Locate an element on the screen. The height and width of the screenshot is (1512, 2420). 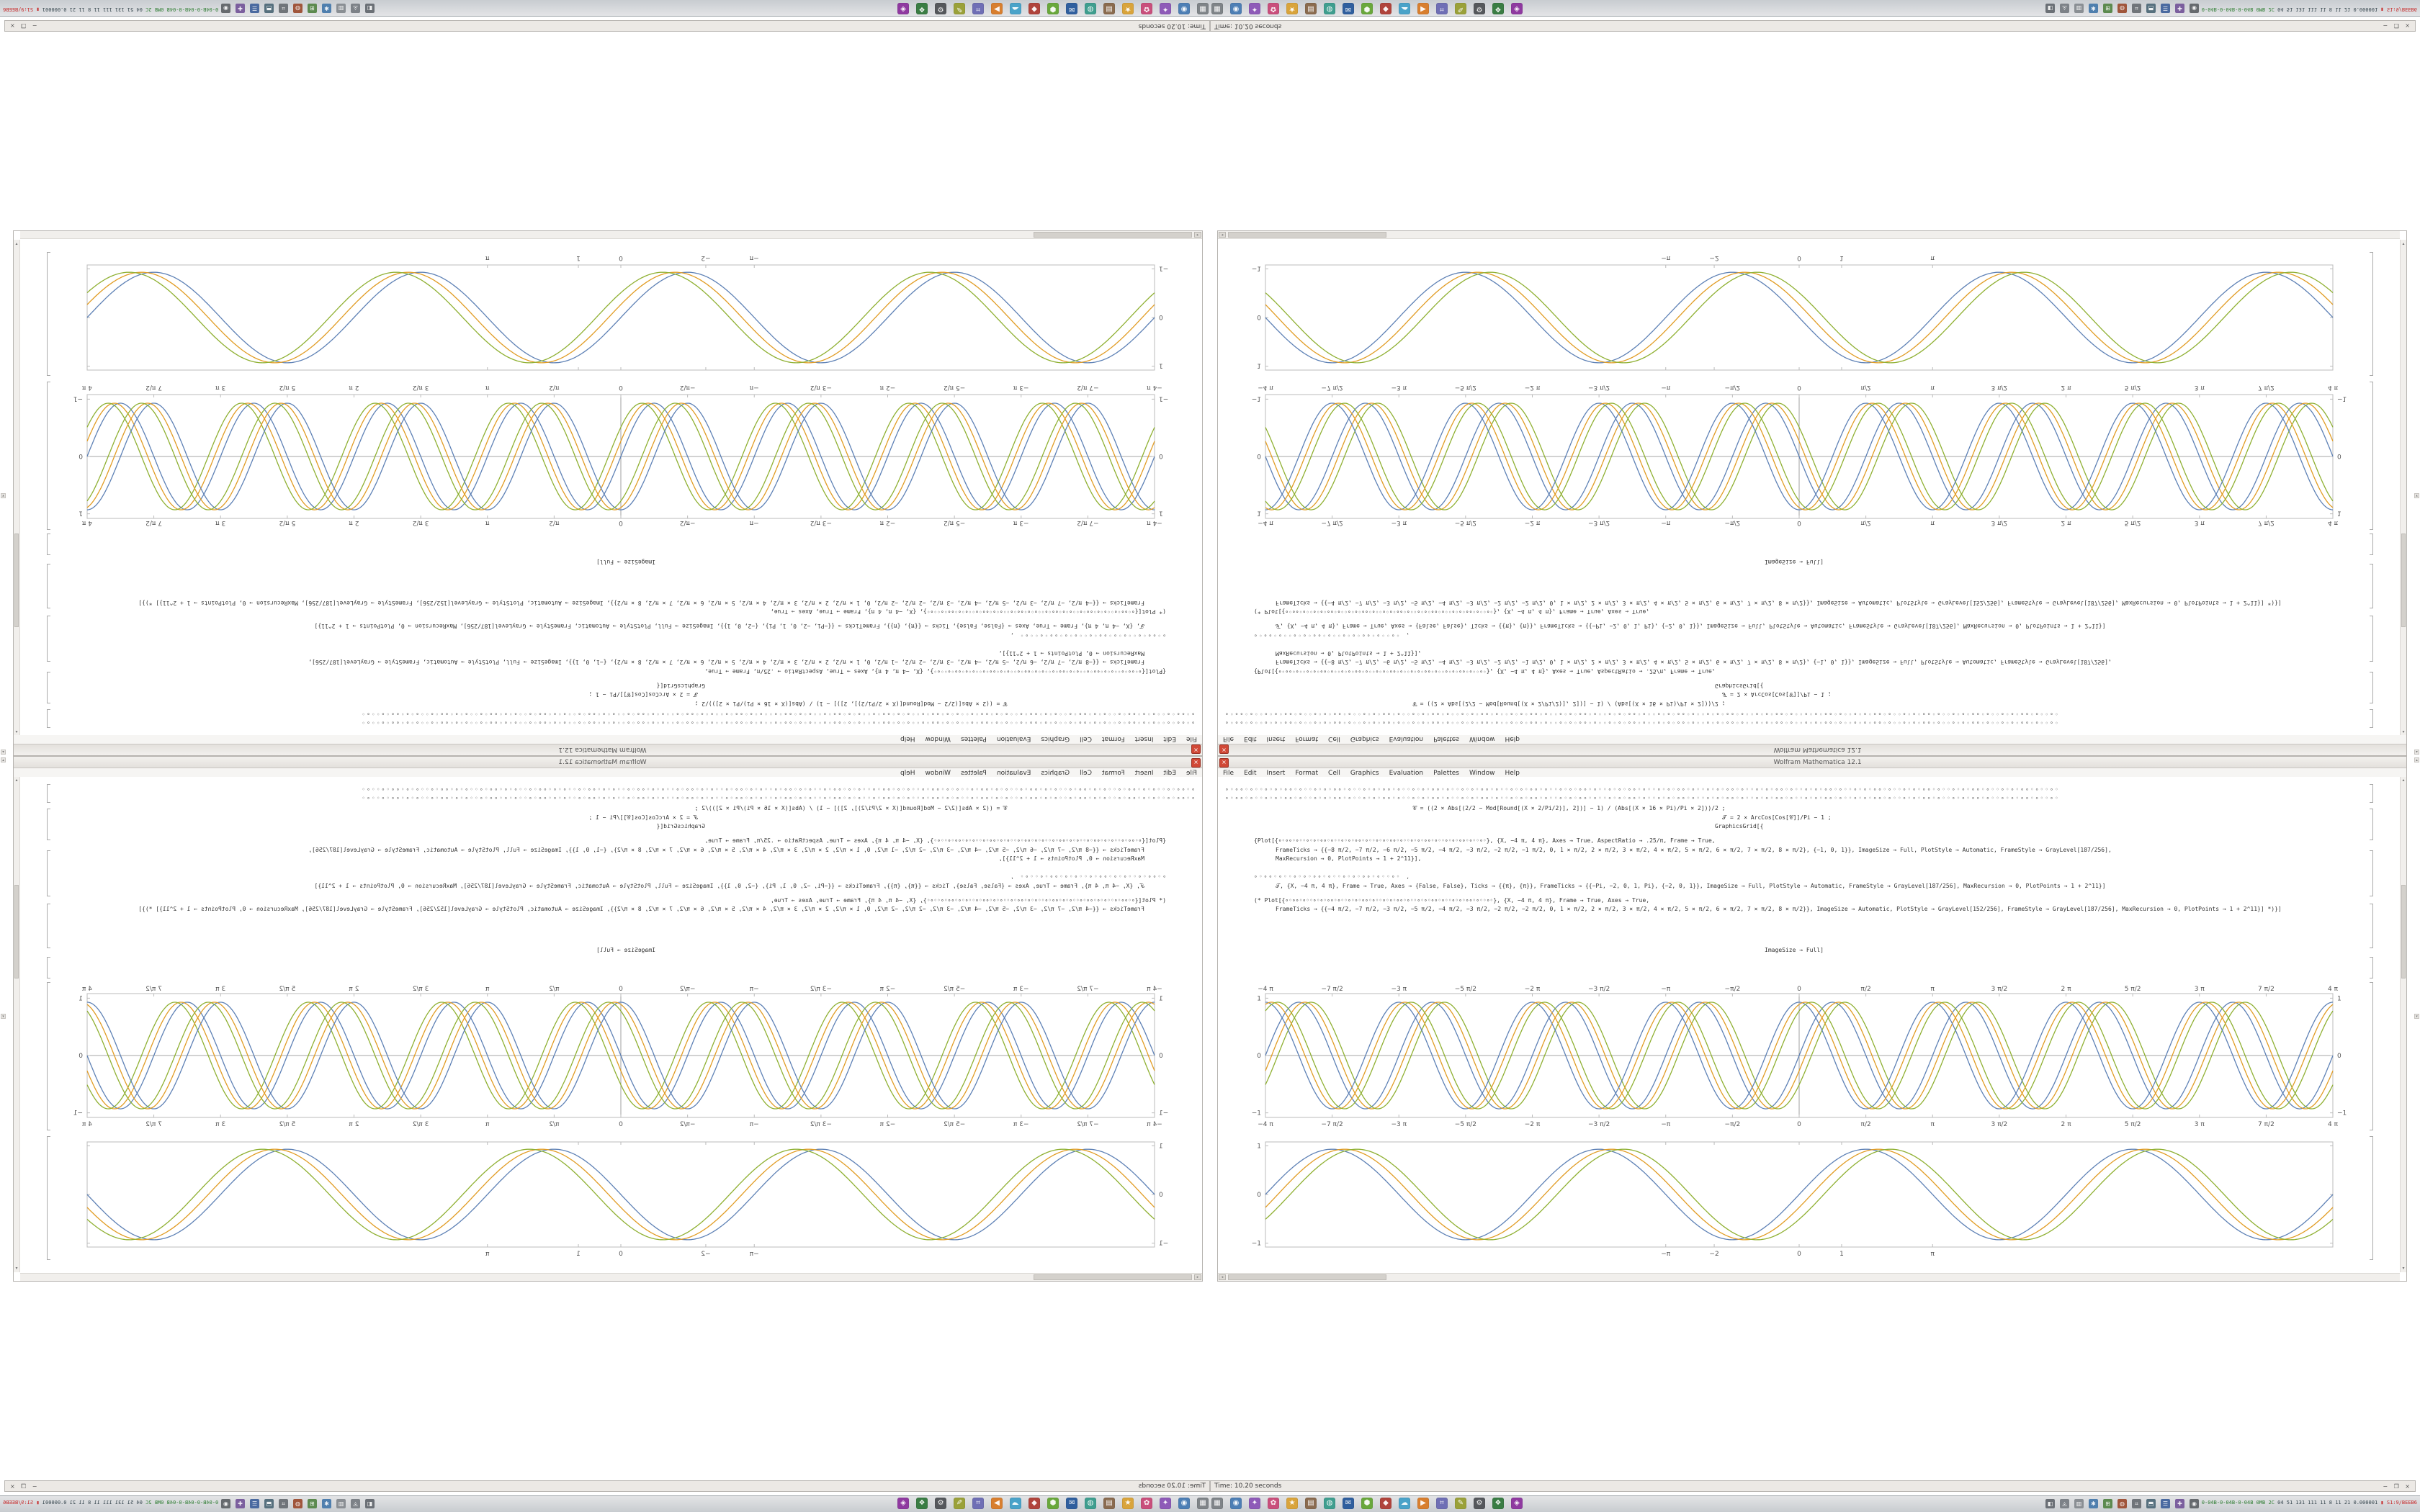
session-icon: ◉ is located at coordinates (226, 1503).